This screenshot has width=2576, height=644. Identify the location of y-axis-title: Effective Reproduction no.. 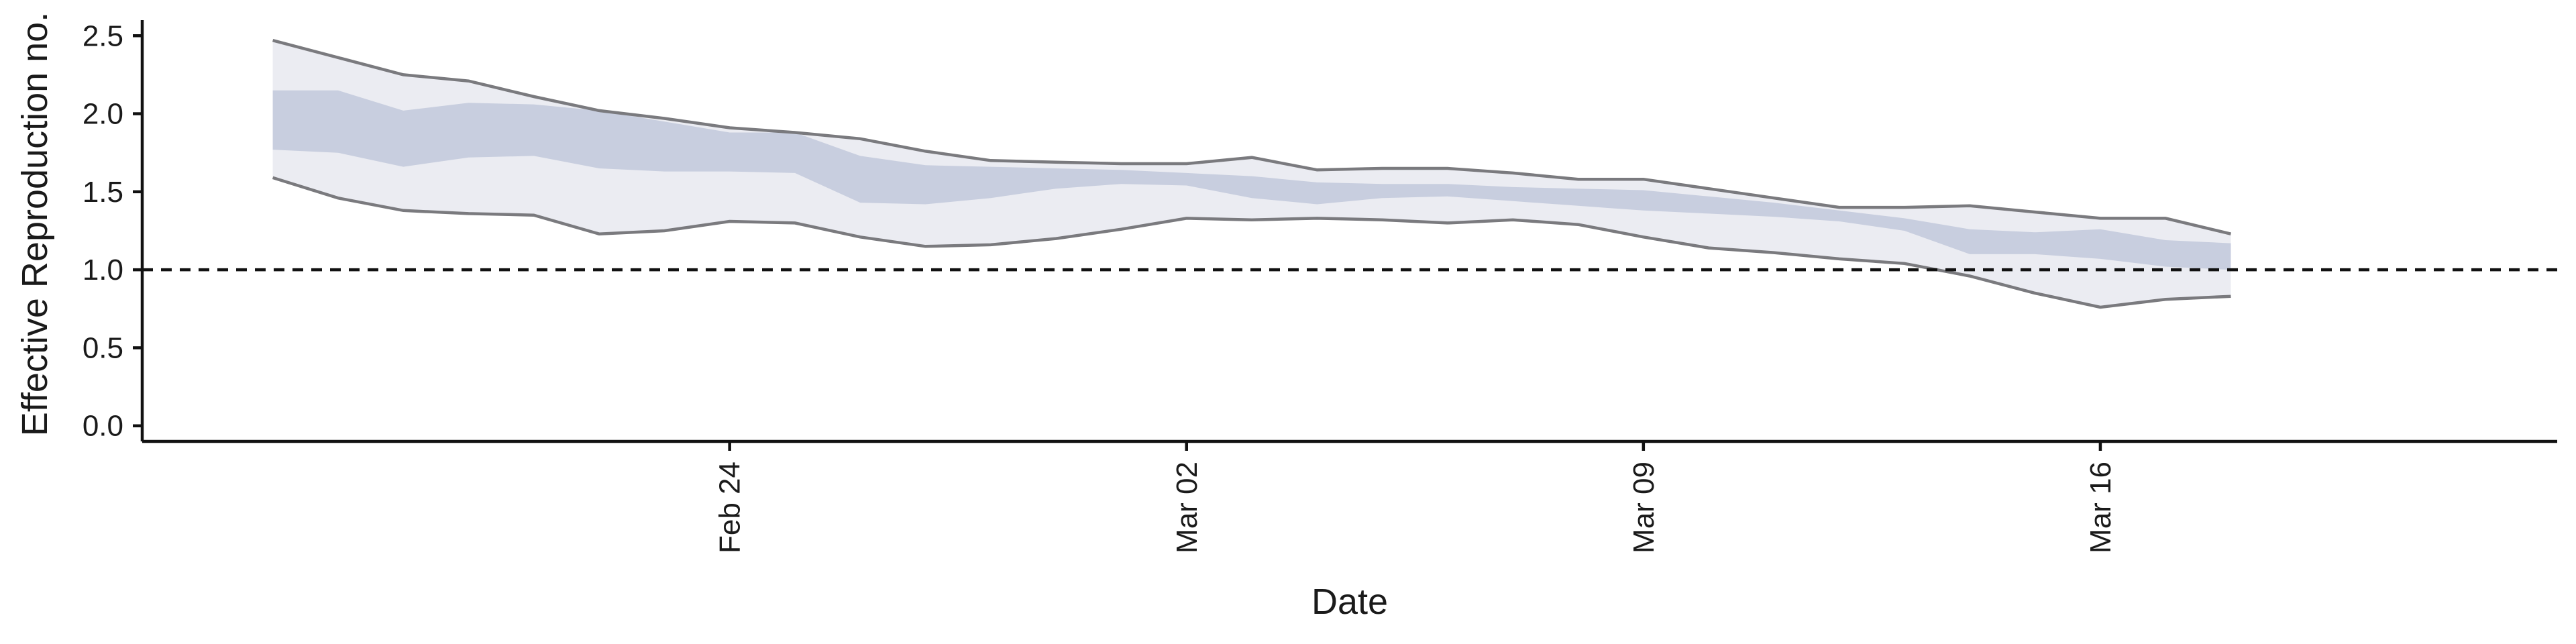
(35, 224).